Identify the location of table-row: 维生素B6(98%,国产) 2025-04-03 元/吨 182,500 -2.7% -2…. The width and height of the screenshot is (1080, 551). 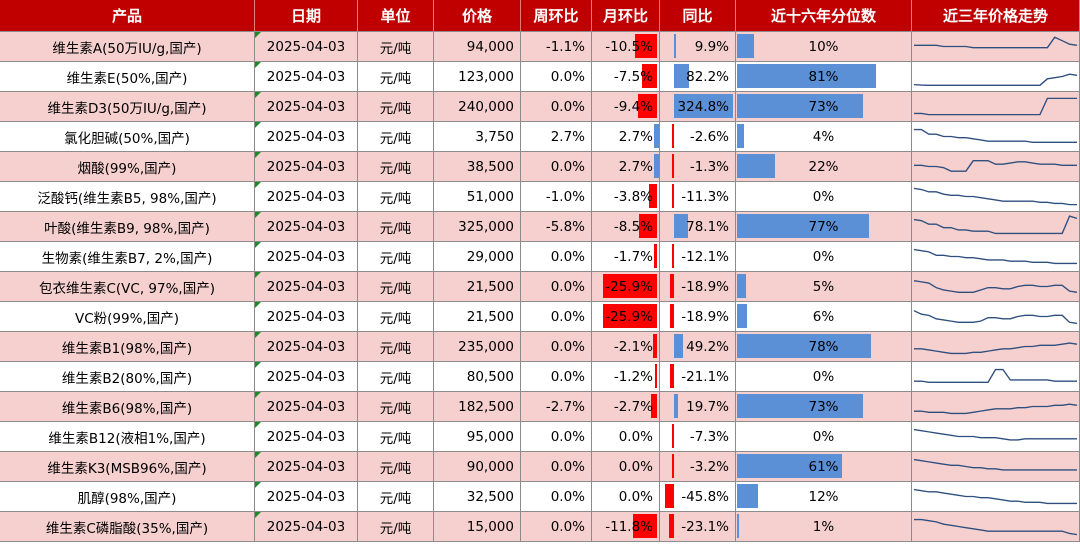
(540, 407).